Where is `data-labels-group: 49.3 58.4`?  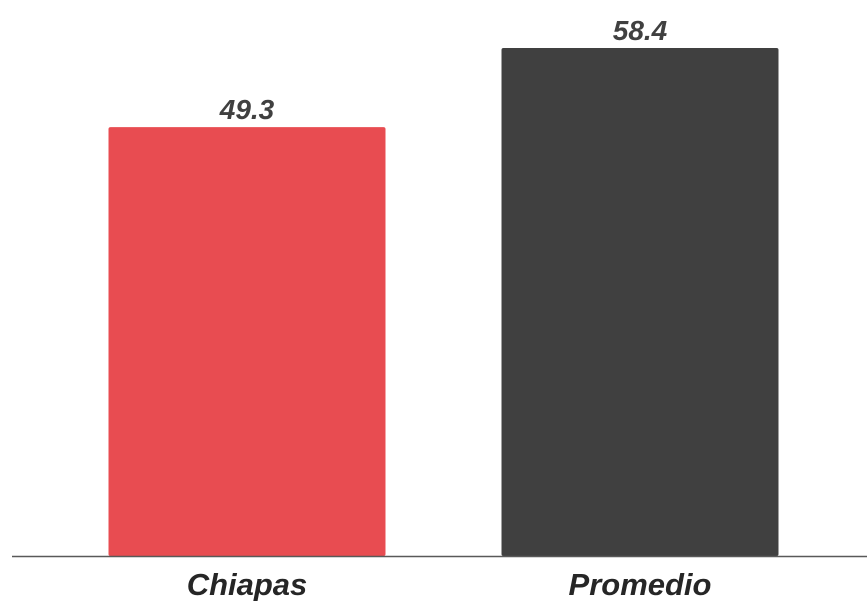 data-labels-group: 49.3 58.4 is located at coordinates (443, 70).